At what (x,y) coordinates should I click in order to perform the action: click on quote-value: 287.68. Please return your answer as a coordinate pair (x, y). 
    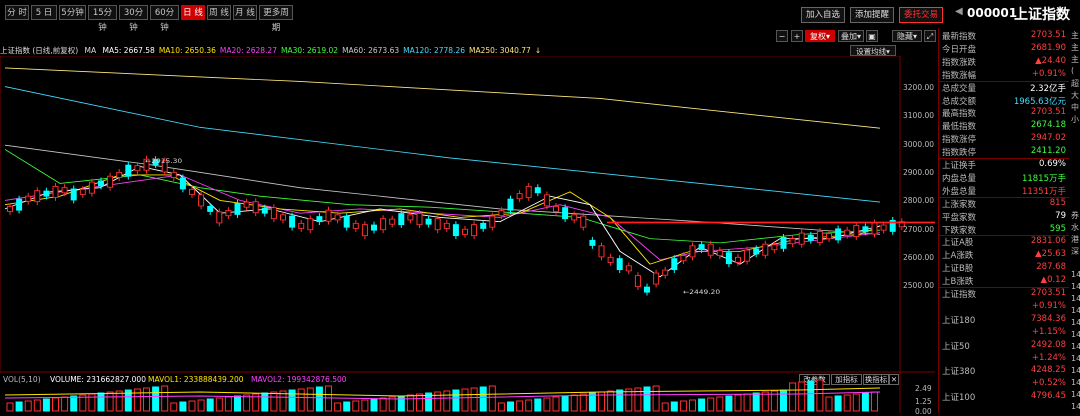
    Looking at the image, I should click on (1051, 267).